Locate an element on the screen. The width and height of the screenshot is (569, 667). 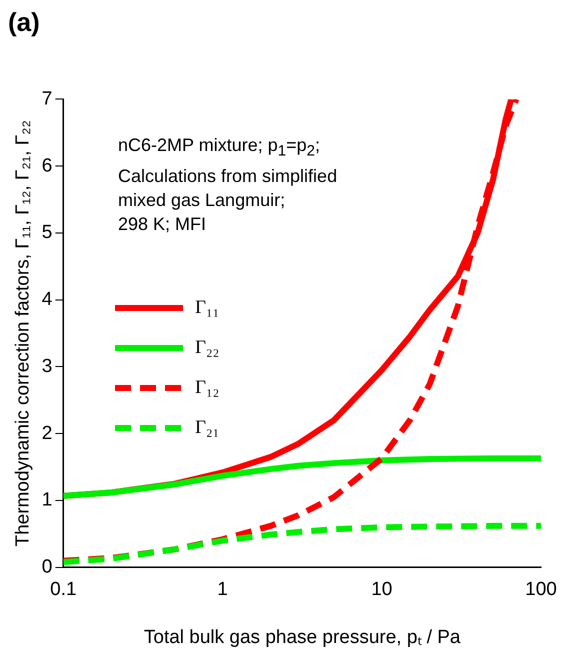
annotation: mixed gas Langmuir; is located at coordinates (202, 200).